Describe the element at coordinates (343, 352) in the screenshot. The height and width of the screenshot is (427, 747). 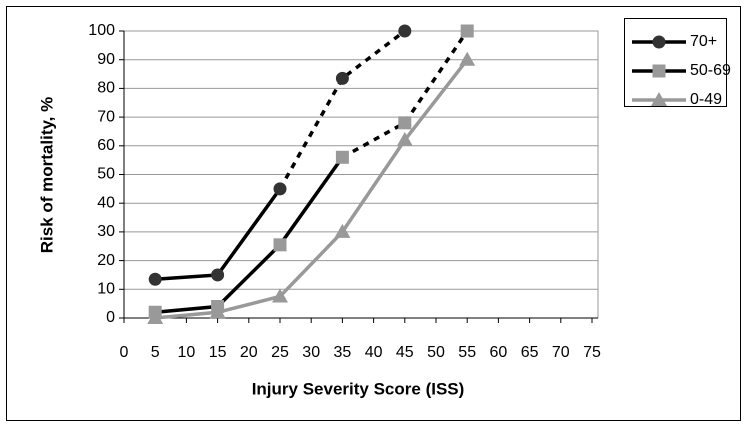
I see `x-tick-label: 35` at that location.